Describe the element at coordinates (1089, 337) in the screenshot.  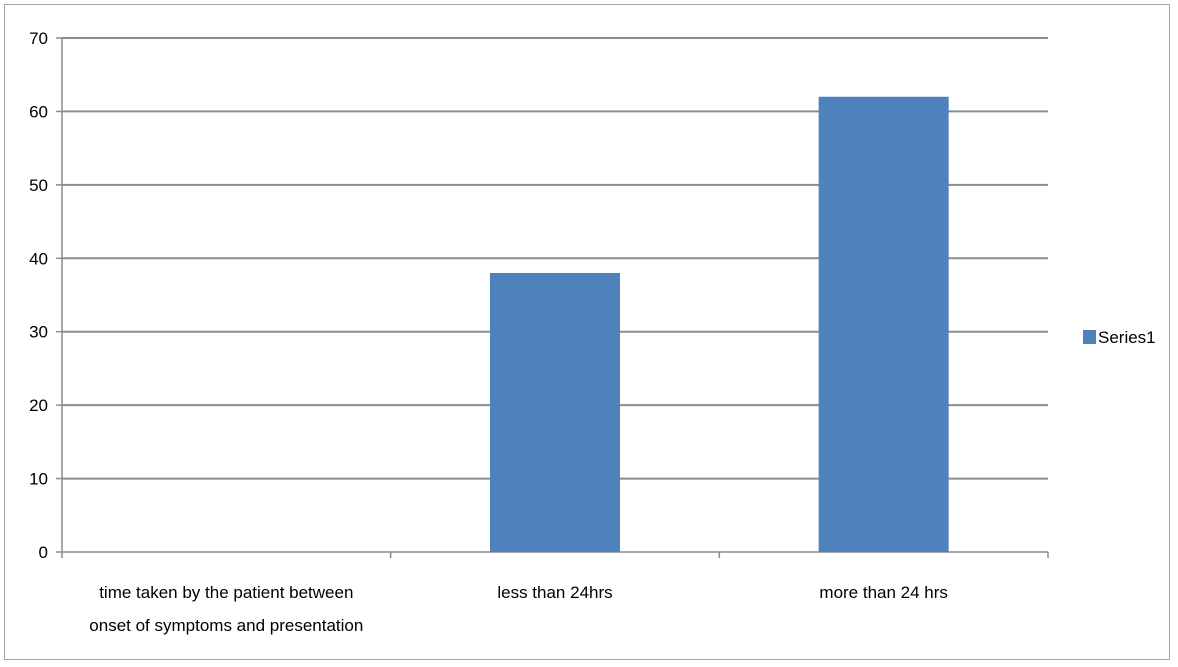
I see `legend-swatch` at that location.